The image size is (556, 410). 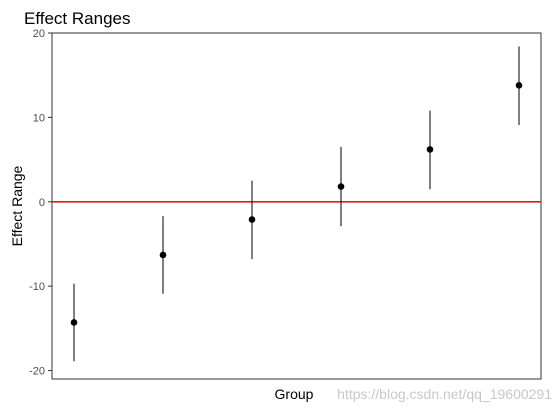 I want to click on x-axis-title: Group, so click(x=294, y=394).